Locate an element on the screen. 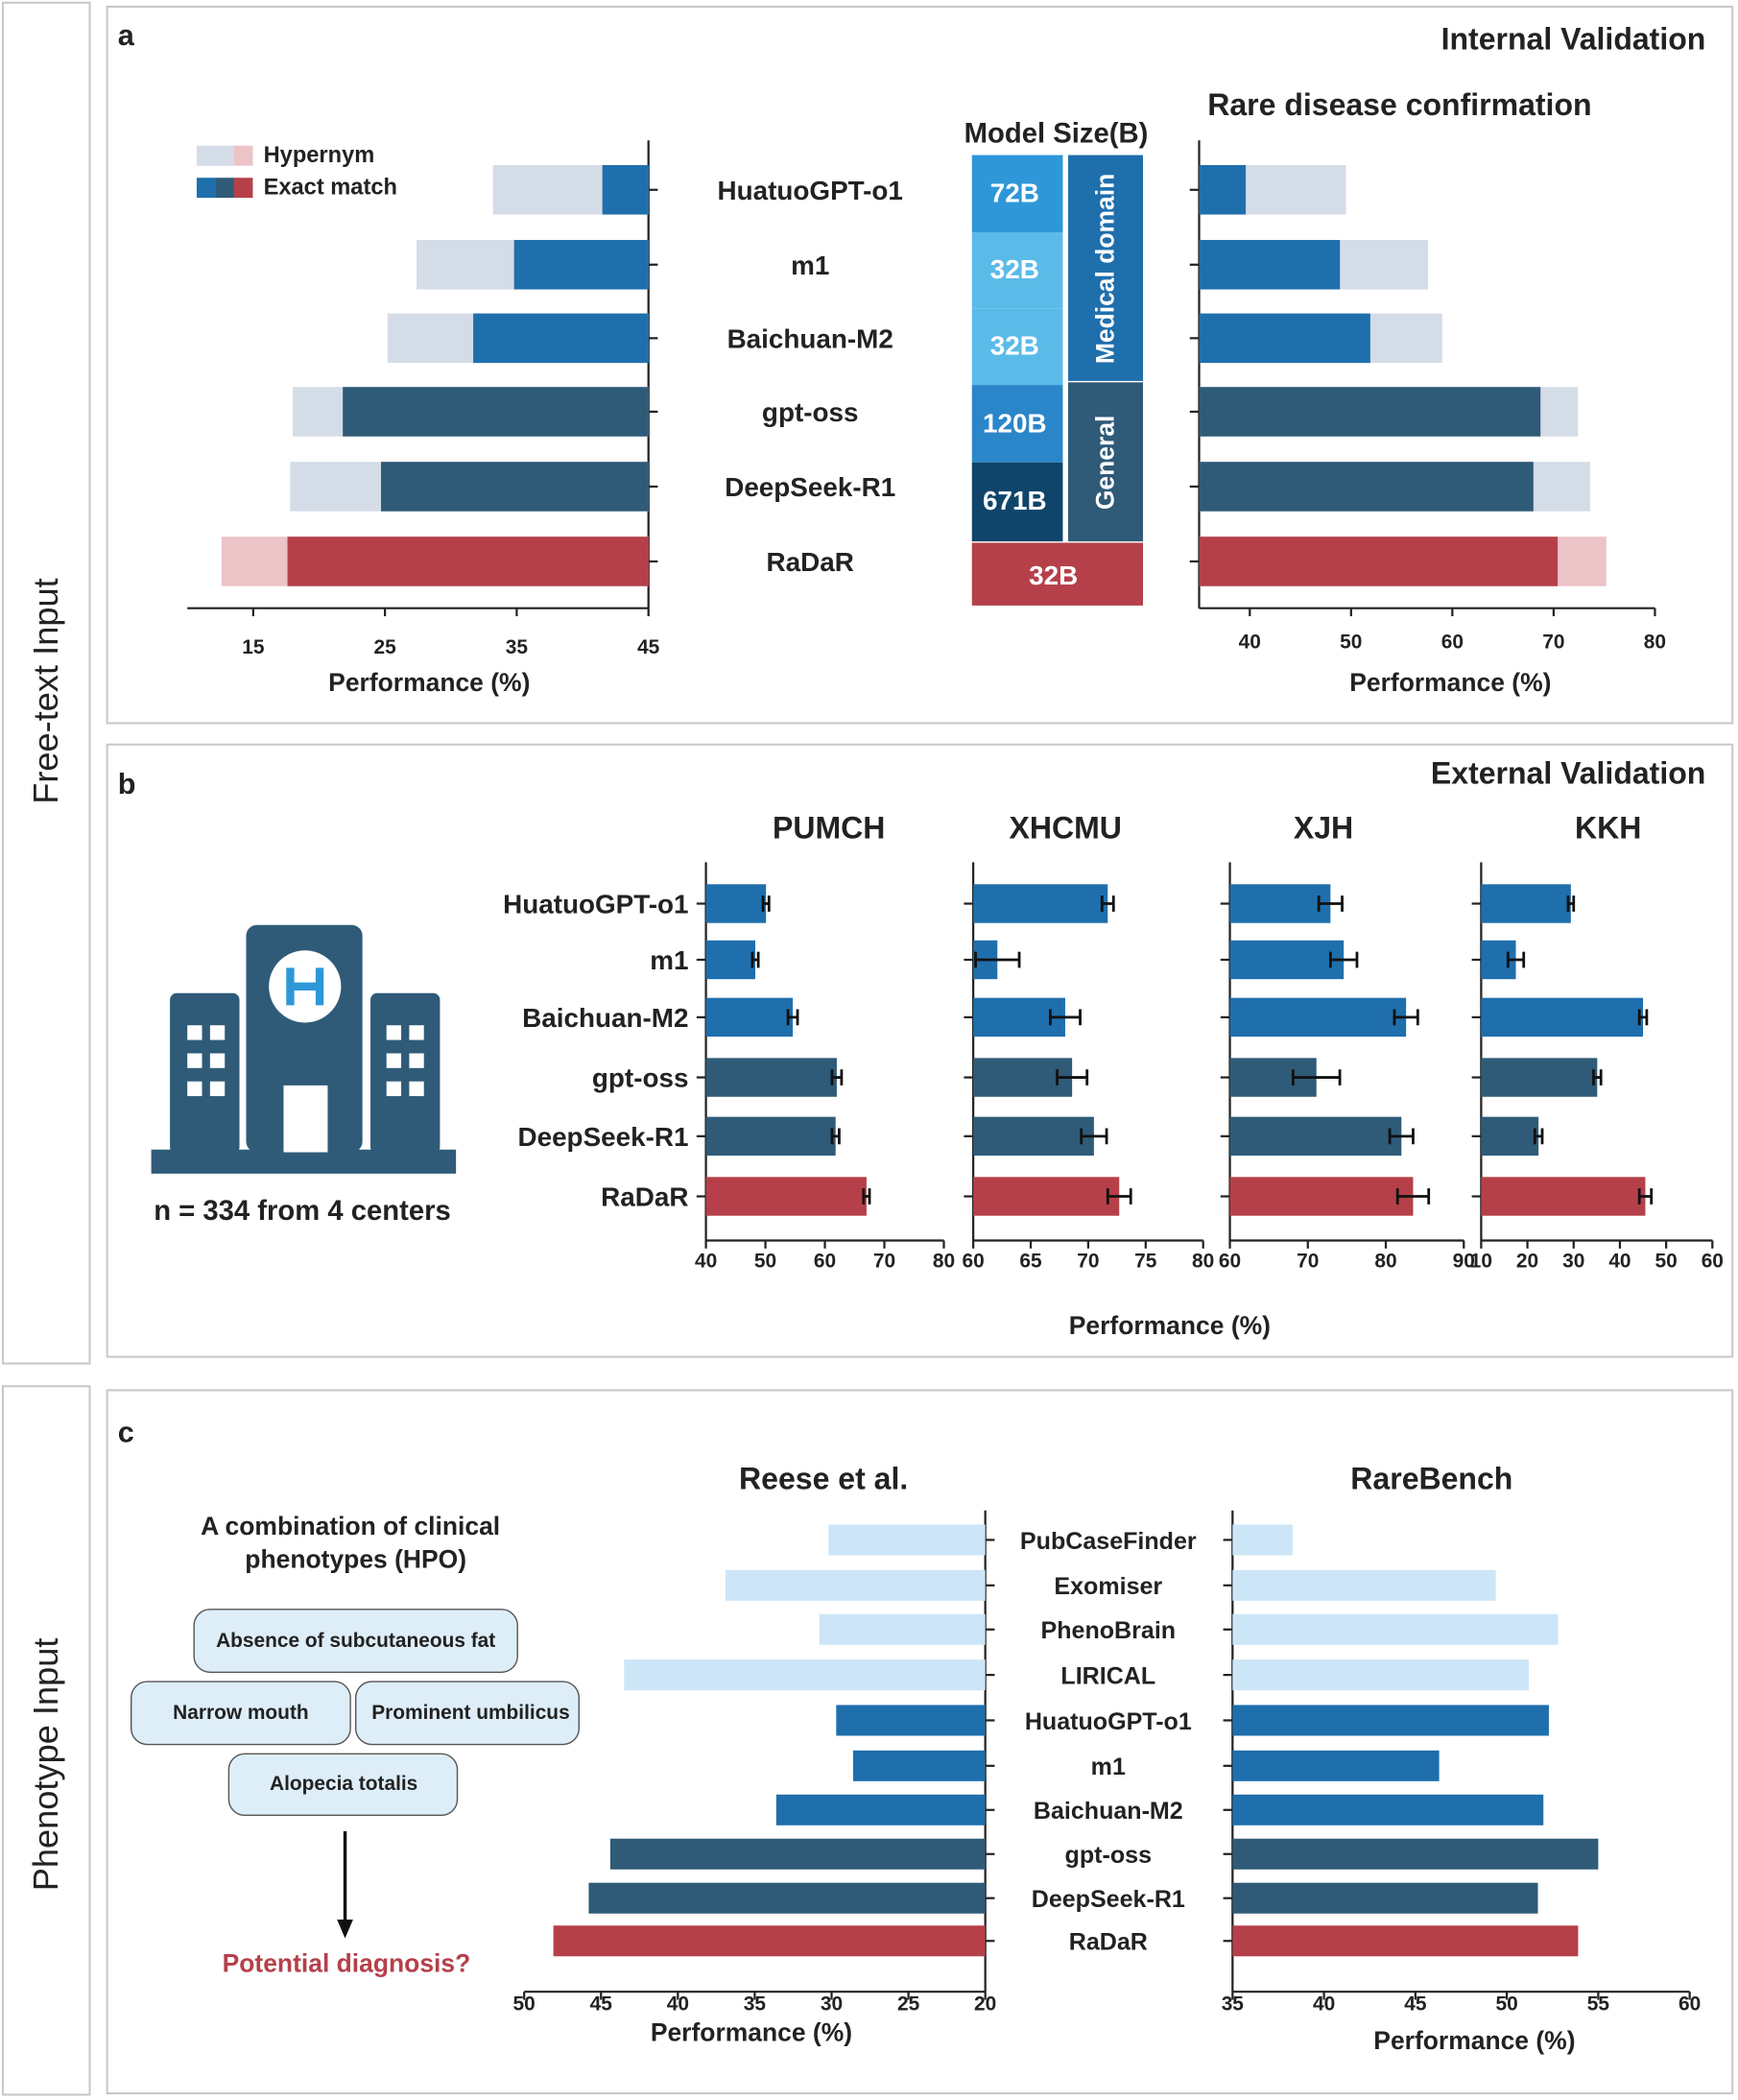 This screenshot has width=1738, height=2100. size-labels: 72B 32B 32B 120B 671B 32B is located at coordinates (1030, 384).